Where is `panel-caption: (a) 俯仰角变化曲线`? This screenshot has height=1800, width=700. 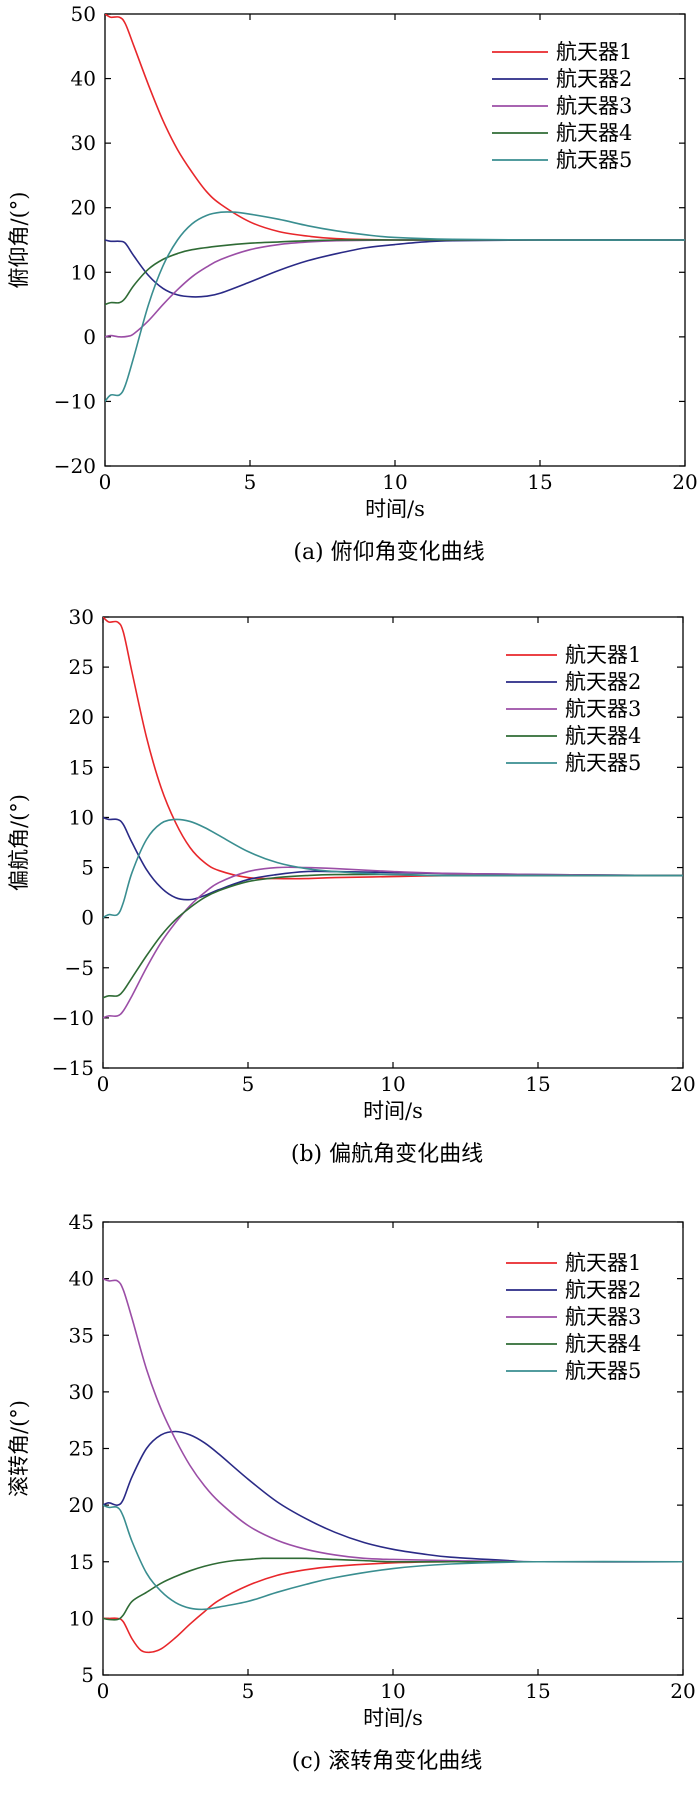
panel-caption: (a) 俯仰角变化曲线 is located at coordinates (388, 552).